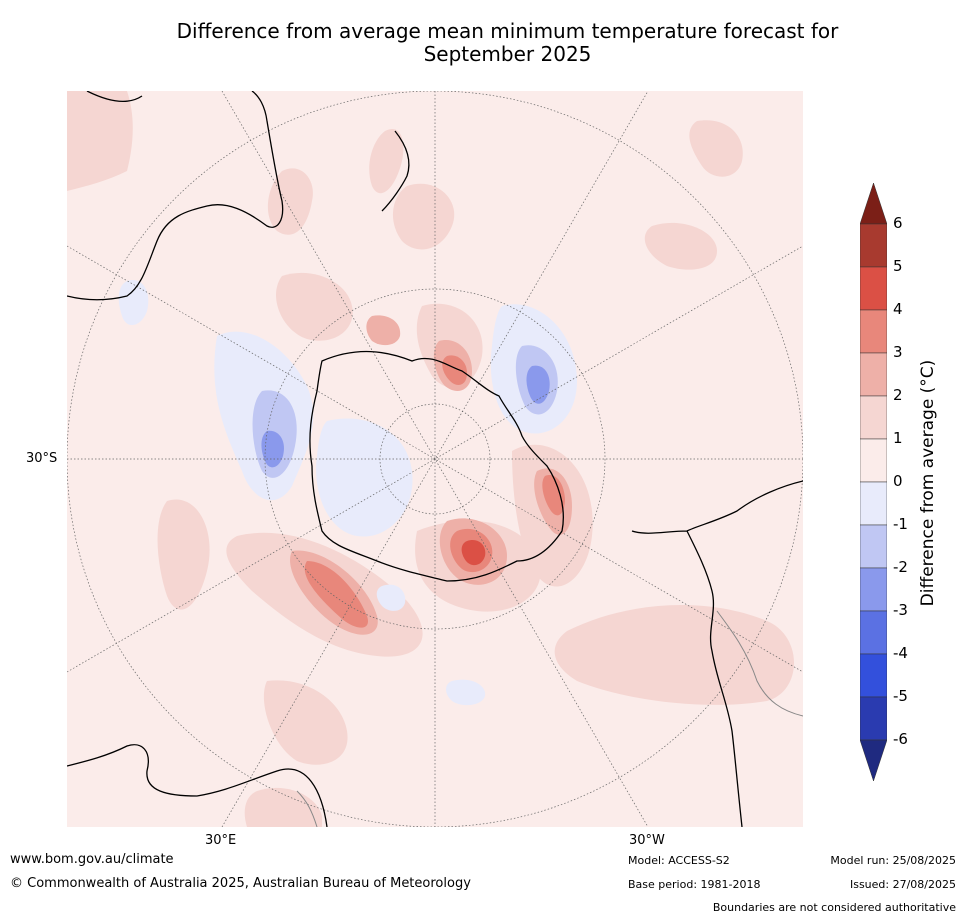 The width and height of the screenshot is (965, 919). I want to click on colorbar-tick-label: -6, so click(900, 739).